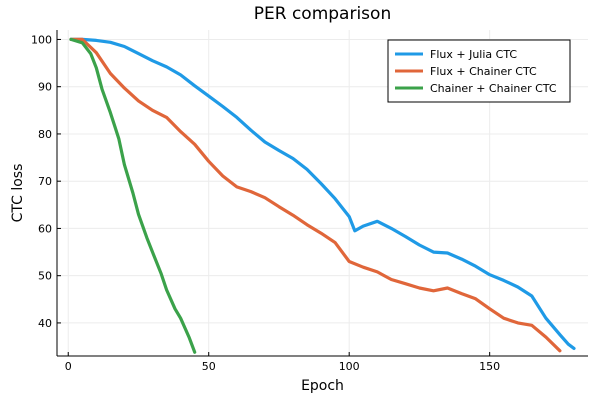 The height and width of the screenshot is (400, 600). I want to click on x-tick-label: 100, so click(349, 366).